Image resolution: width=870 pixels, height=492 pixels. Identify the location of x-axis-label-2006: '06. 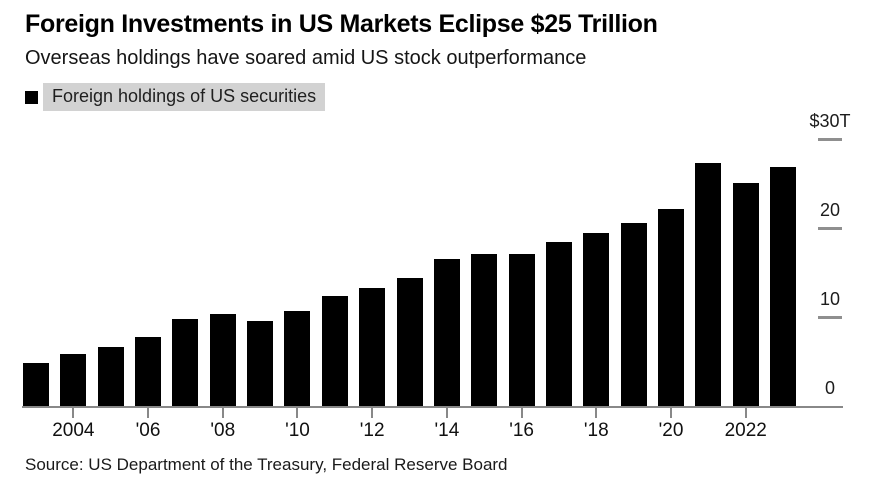
(148, 430).